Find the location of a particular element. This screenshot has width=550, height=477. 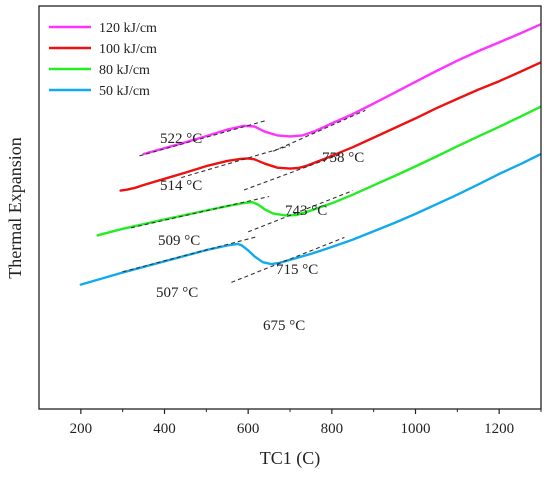

annotation-label: 509 °C is located at coordinates (179, 241).